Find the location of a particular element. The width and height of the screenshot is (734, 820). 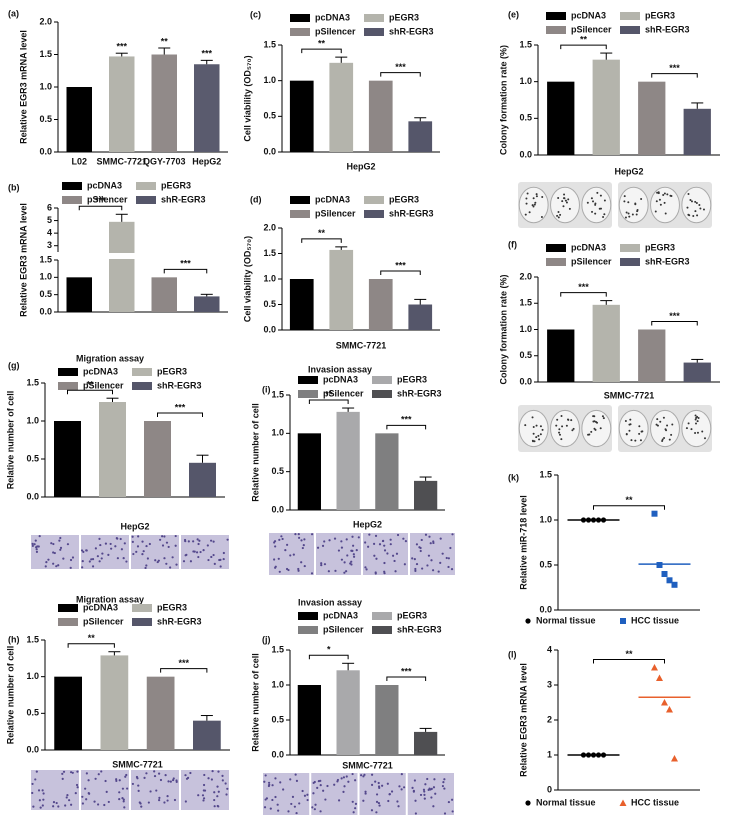

legend-label: Normal tissue is located at coordinates (566, 620).